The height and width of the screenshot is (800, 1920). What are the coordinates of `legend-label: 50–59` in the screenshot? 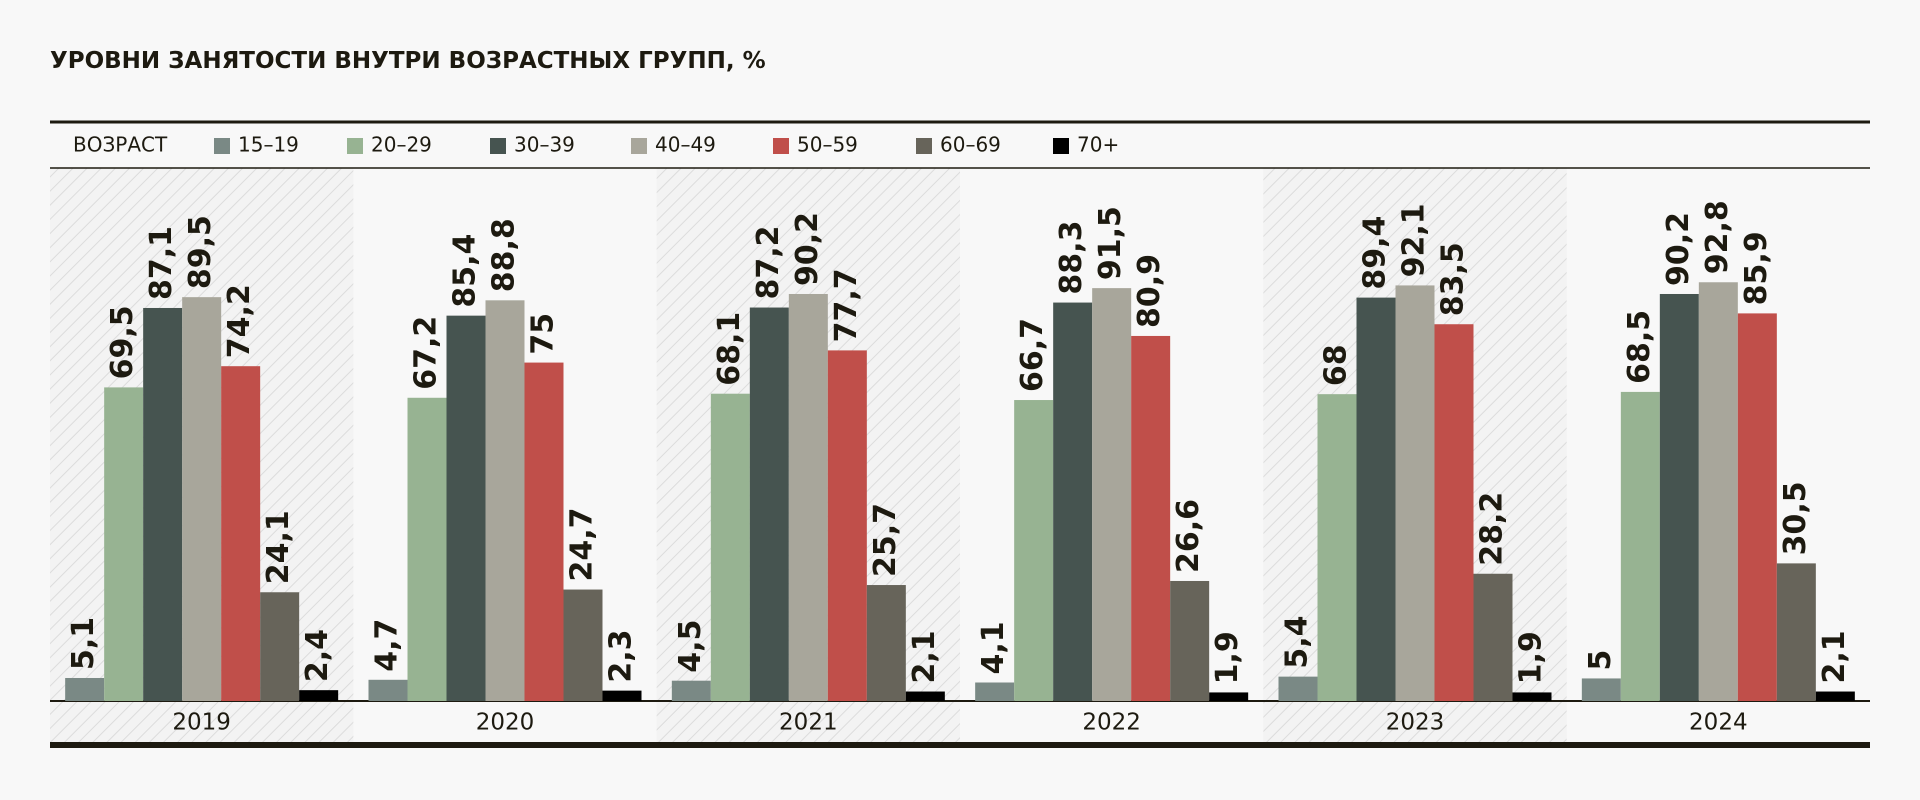 It's located at (827, 145).